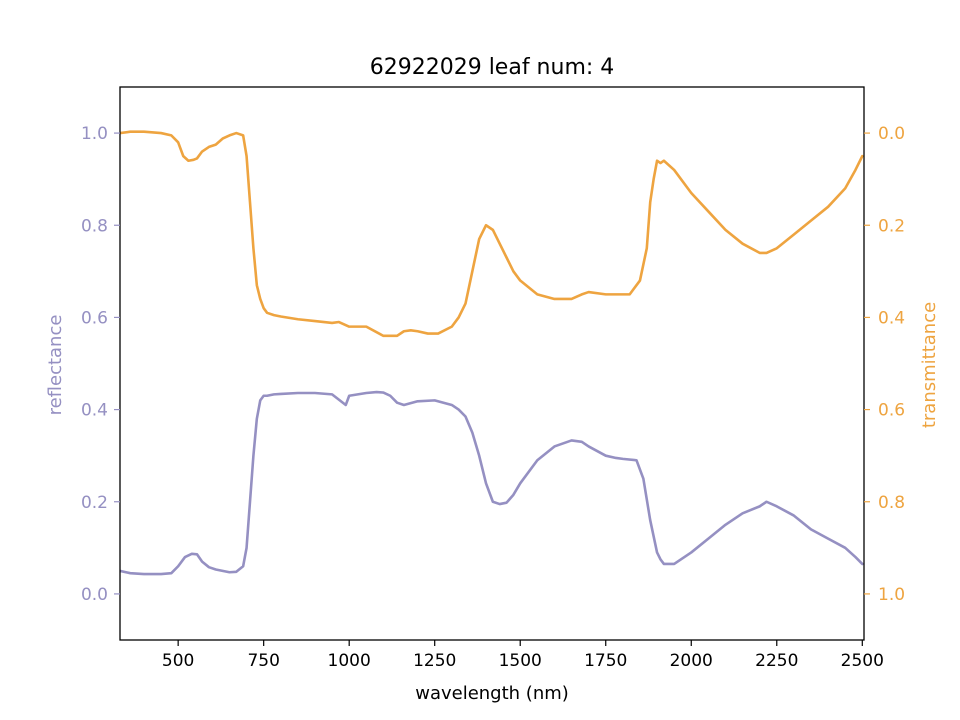  Describe the element at coordinates (492, 67) in the screenshot. I see `chart-title: 62922029 leaf num: 4` at that location.